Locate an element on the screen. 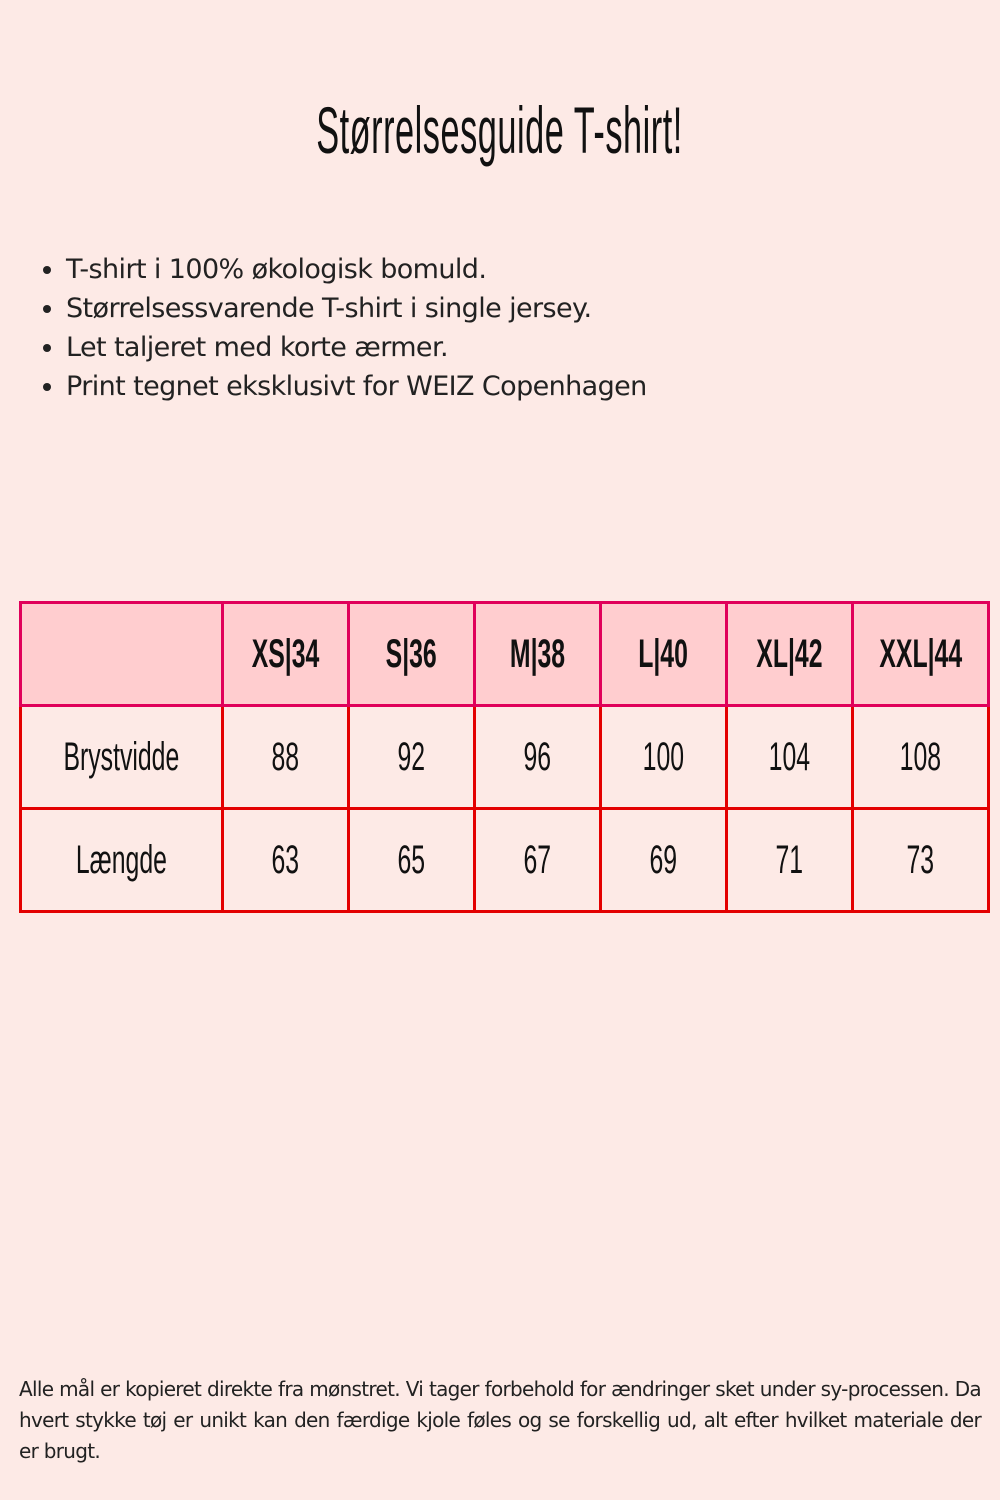 Image resolution: width=1000 pixels, height=1500 pixels. table-row: Brystvidde 88 92 96 100 104 108 is located at coordinates (505, 757).